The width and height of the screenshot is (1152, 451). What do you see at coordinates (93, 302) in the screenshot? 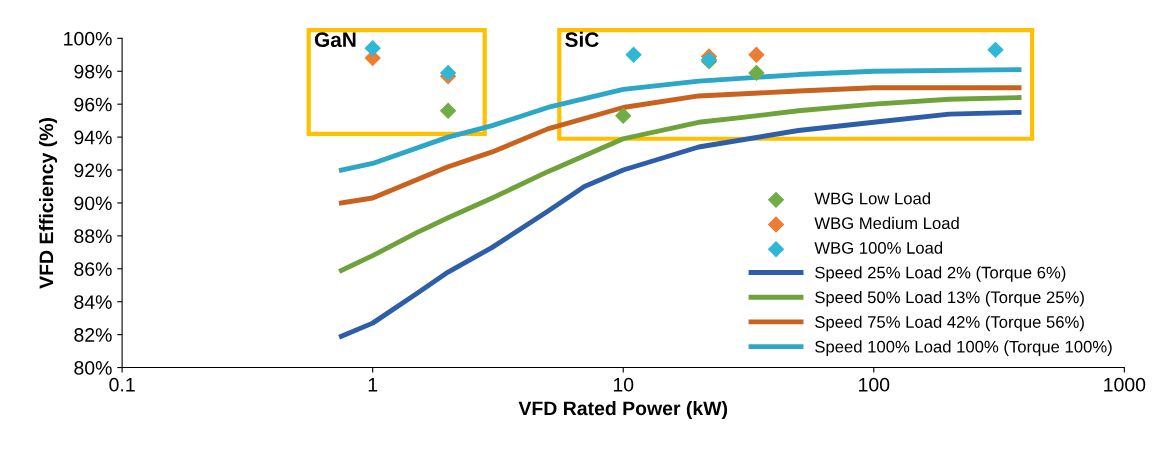
I see `y-tick-label: 84%` at bounding box center [93, 302].